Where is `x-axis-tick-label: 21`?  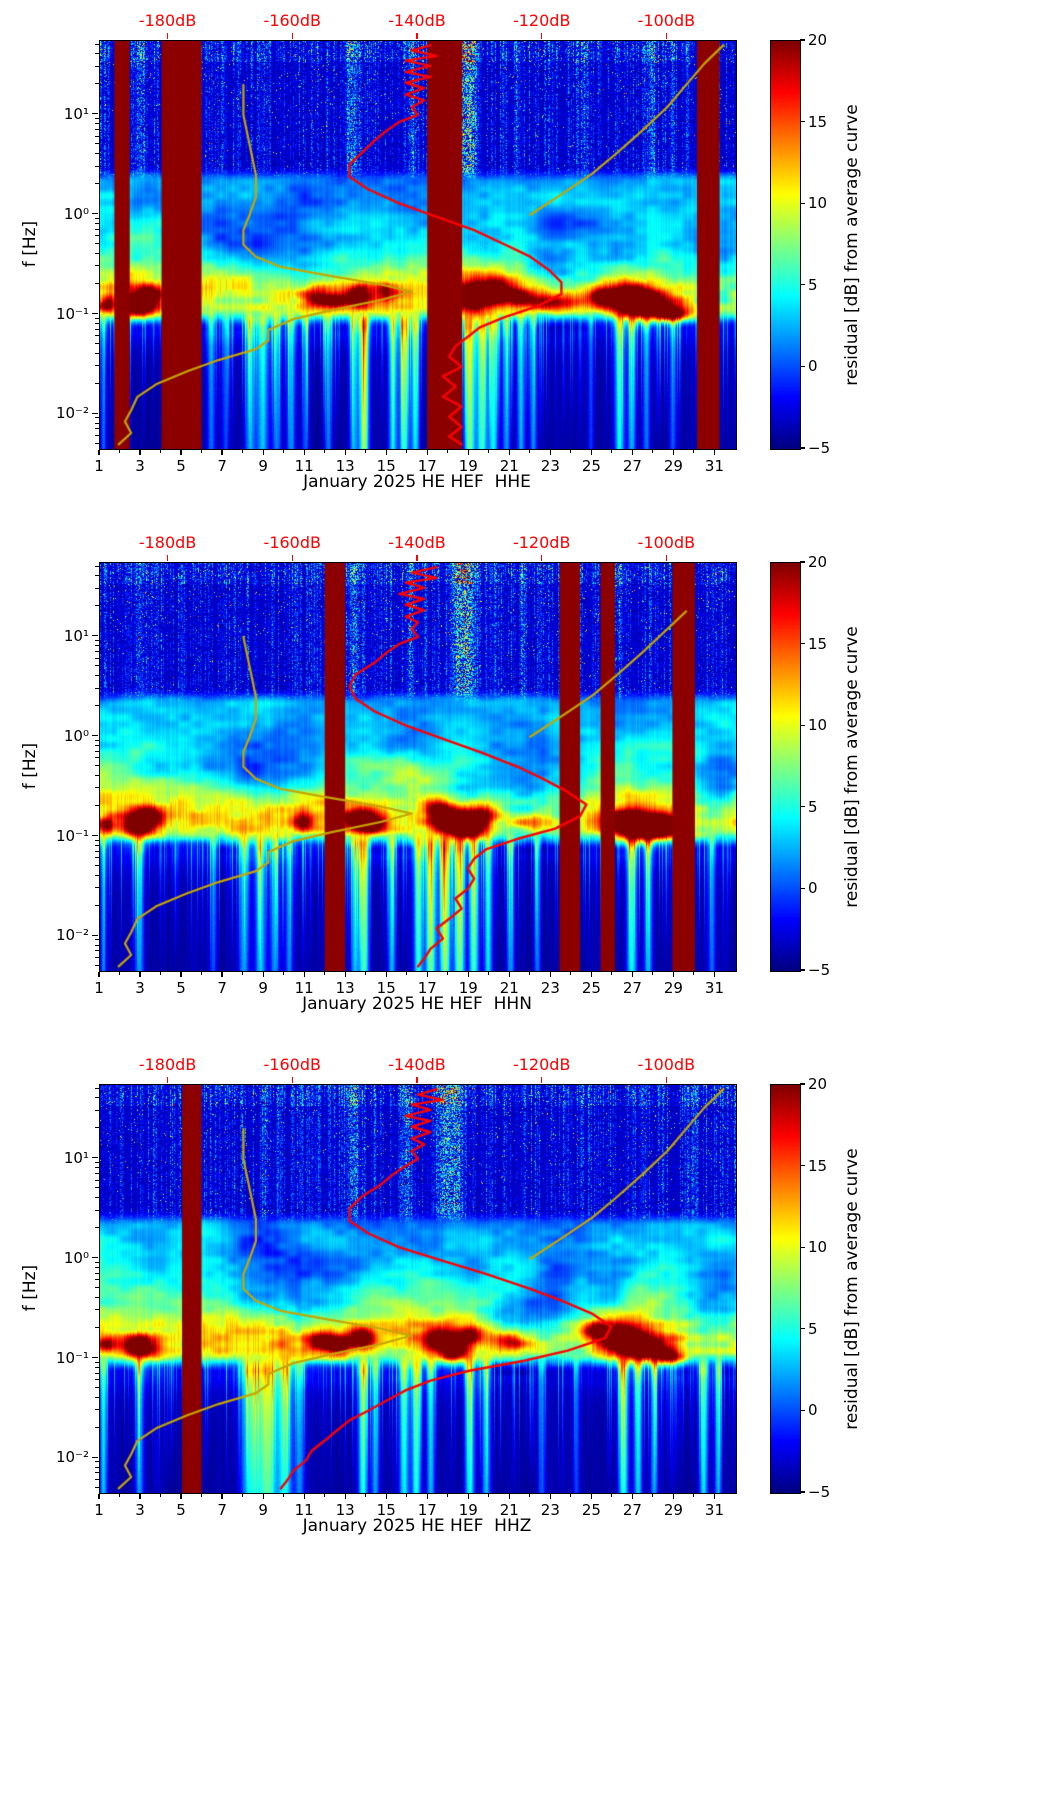 x-axis-tick-label: 21 is located at coordinates (509, 466).